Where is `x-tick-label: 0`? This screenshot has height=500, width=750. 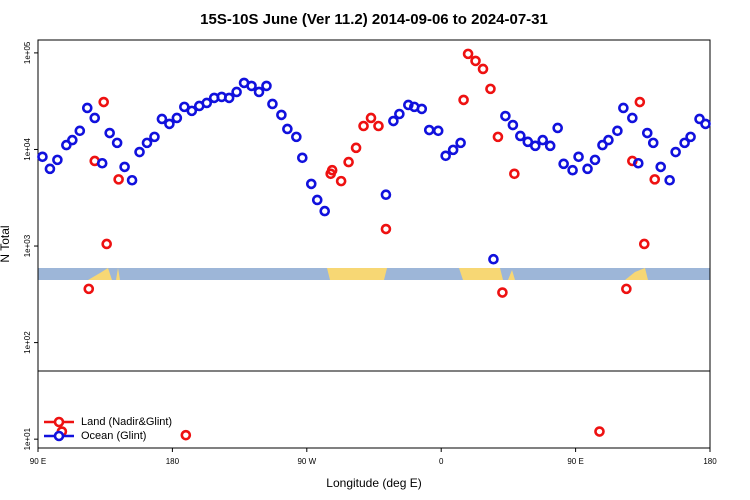
x-tick-label: 0 is located at coordinates (441, 461).